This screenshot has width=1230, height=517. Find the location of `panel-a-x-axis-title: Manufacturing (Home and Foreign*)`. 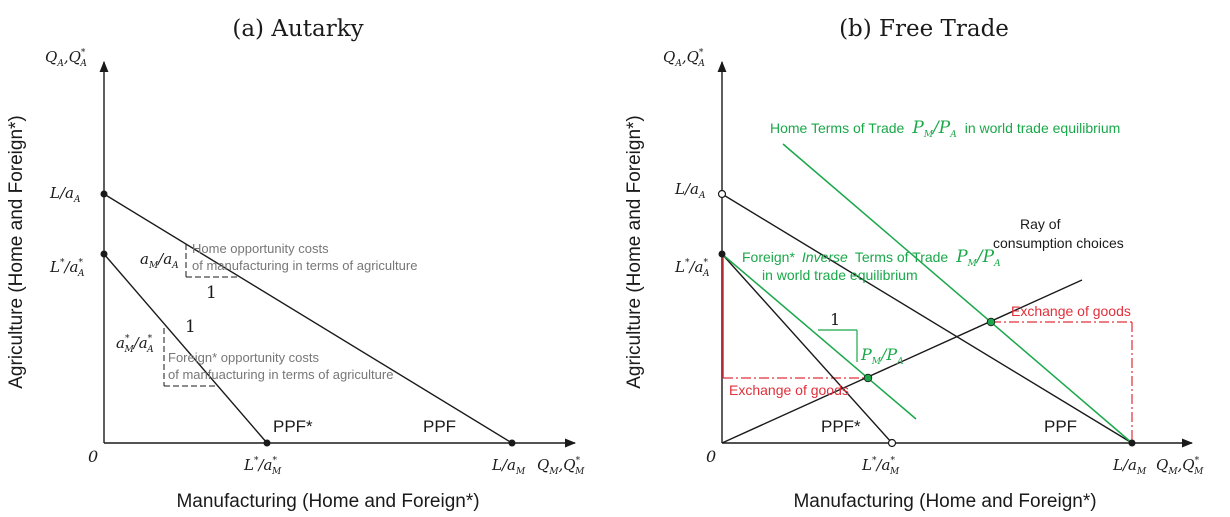

panel-a-x-axis-title: Manufacturing (Home and Foreign*) is located at coordinates (327, 501).